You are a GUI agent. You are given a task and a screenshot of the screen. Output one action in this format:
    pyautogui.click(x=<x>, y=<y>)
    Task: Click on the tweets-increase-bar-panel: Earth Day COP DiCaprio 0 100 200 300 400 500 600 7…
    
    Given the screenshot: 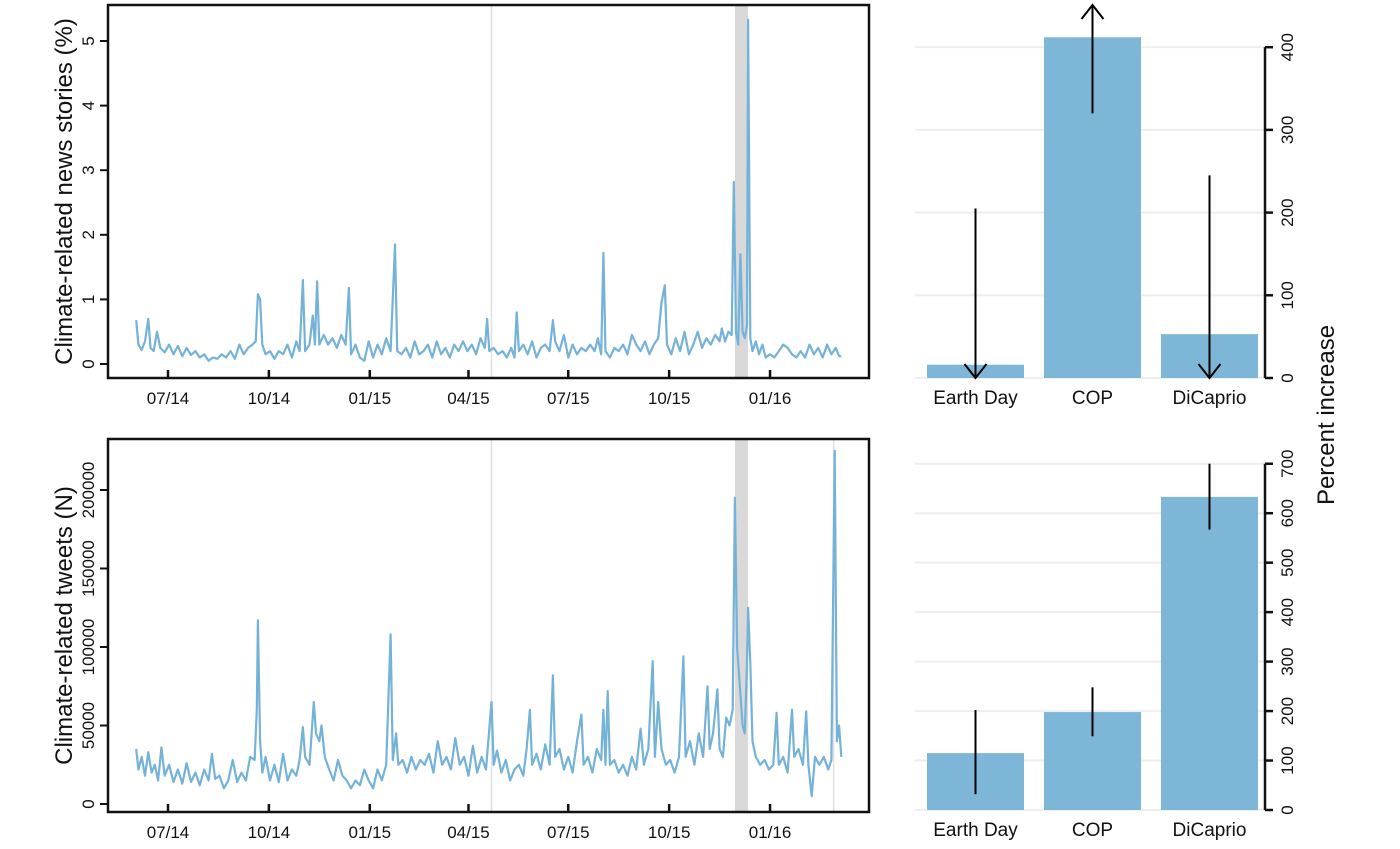 What is the action you would take?
    pyautogui.click(x=1106, y=645)
    